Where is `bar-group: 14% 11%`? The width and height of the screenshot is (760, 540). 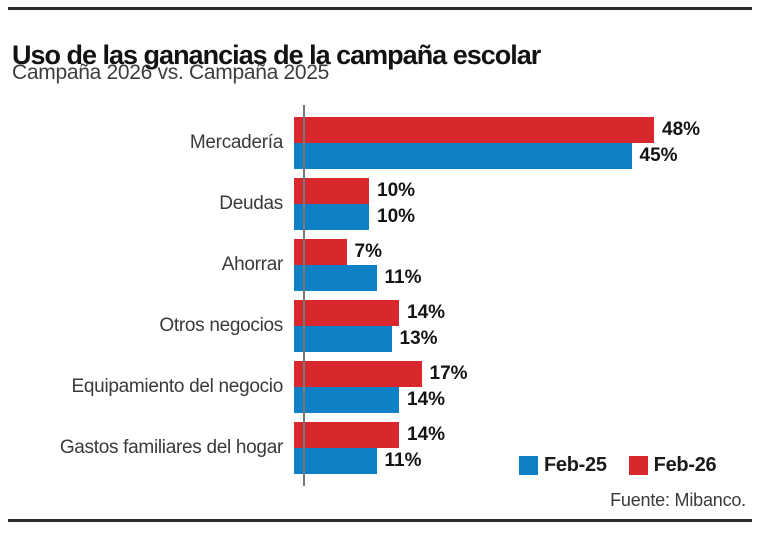
bar-group: 14% 11% is located at coordinates (527, 448).